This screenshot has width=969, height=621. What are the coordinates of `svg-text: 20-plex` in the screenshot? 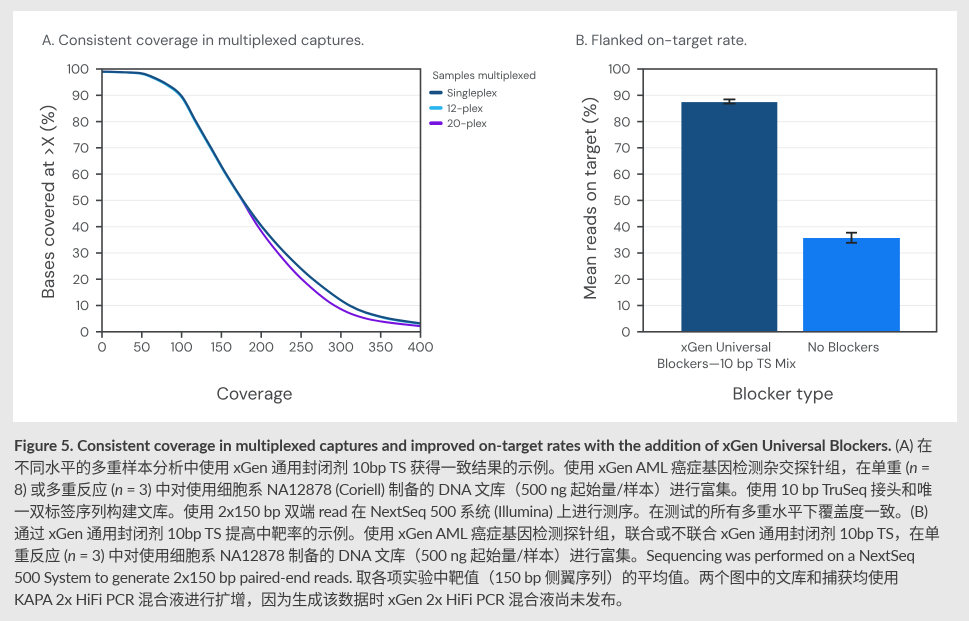 It's located at (467, 124).